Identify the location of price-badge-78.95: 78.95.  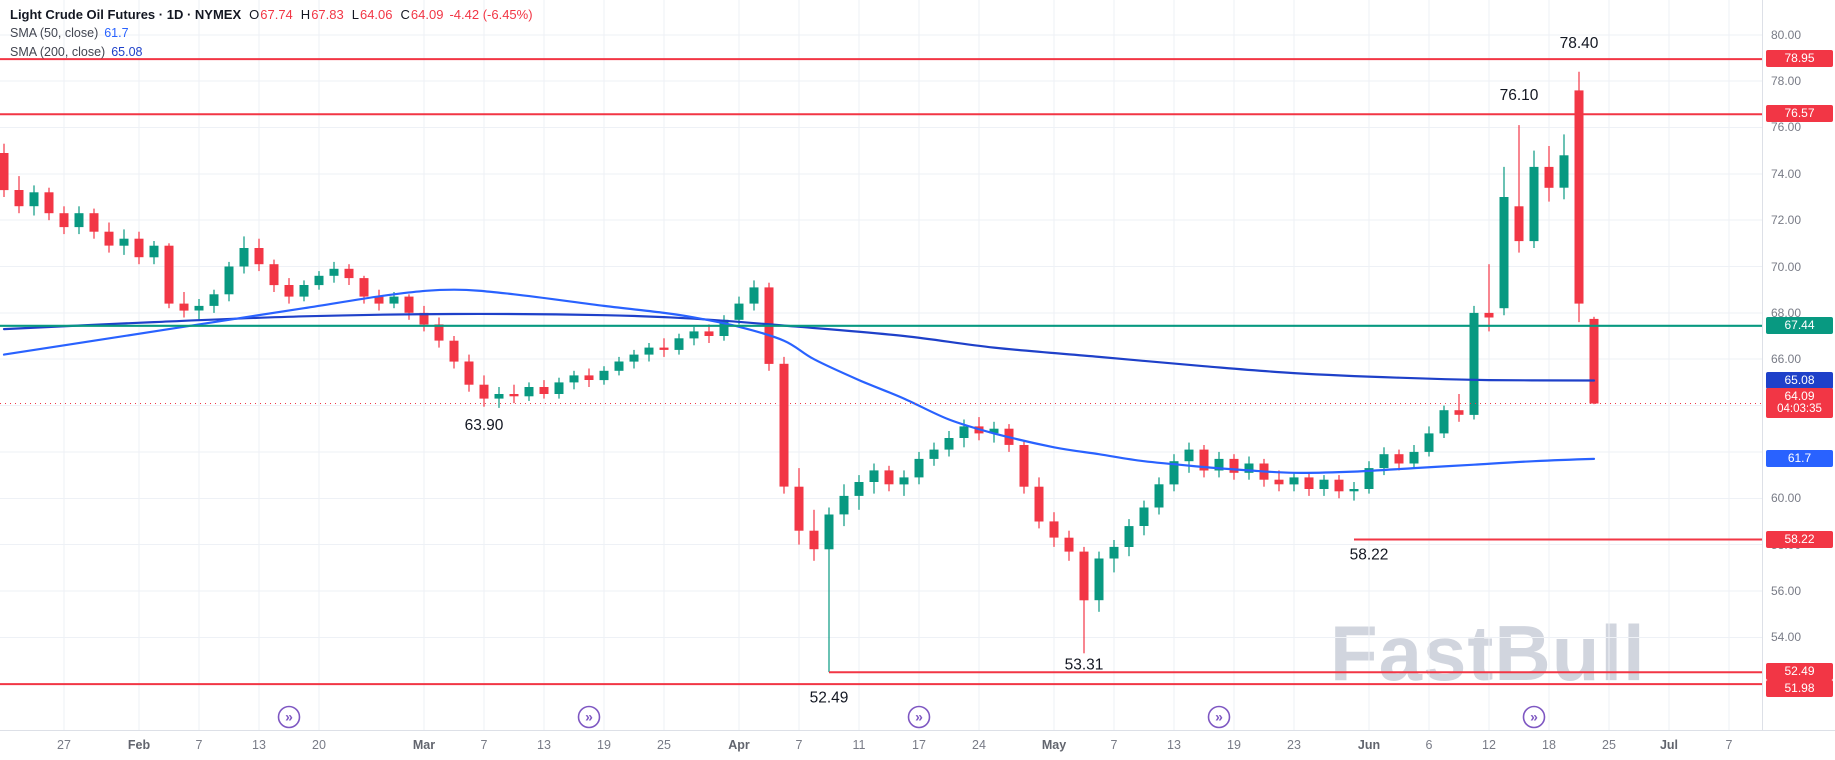
(1799, 58).